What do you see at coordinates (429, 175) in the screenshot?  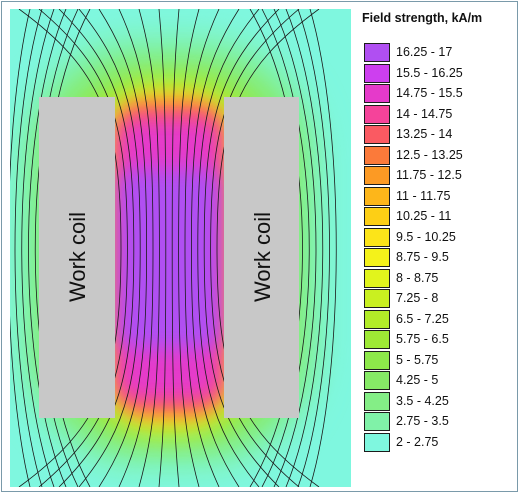 I see `legend-label: 11.75 - 12.5` at bounding box center [429, 175].